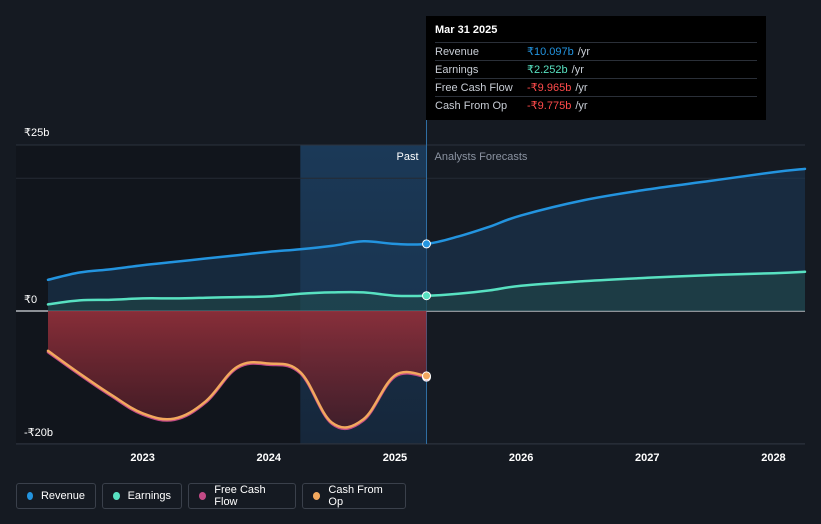  I want to click on x-tick-label: 2028, so click(773, 458).